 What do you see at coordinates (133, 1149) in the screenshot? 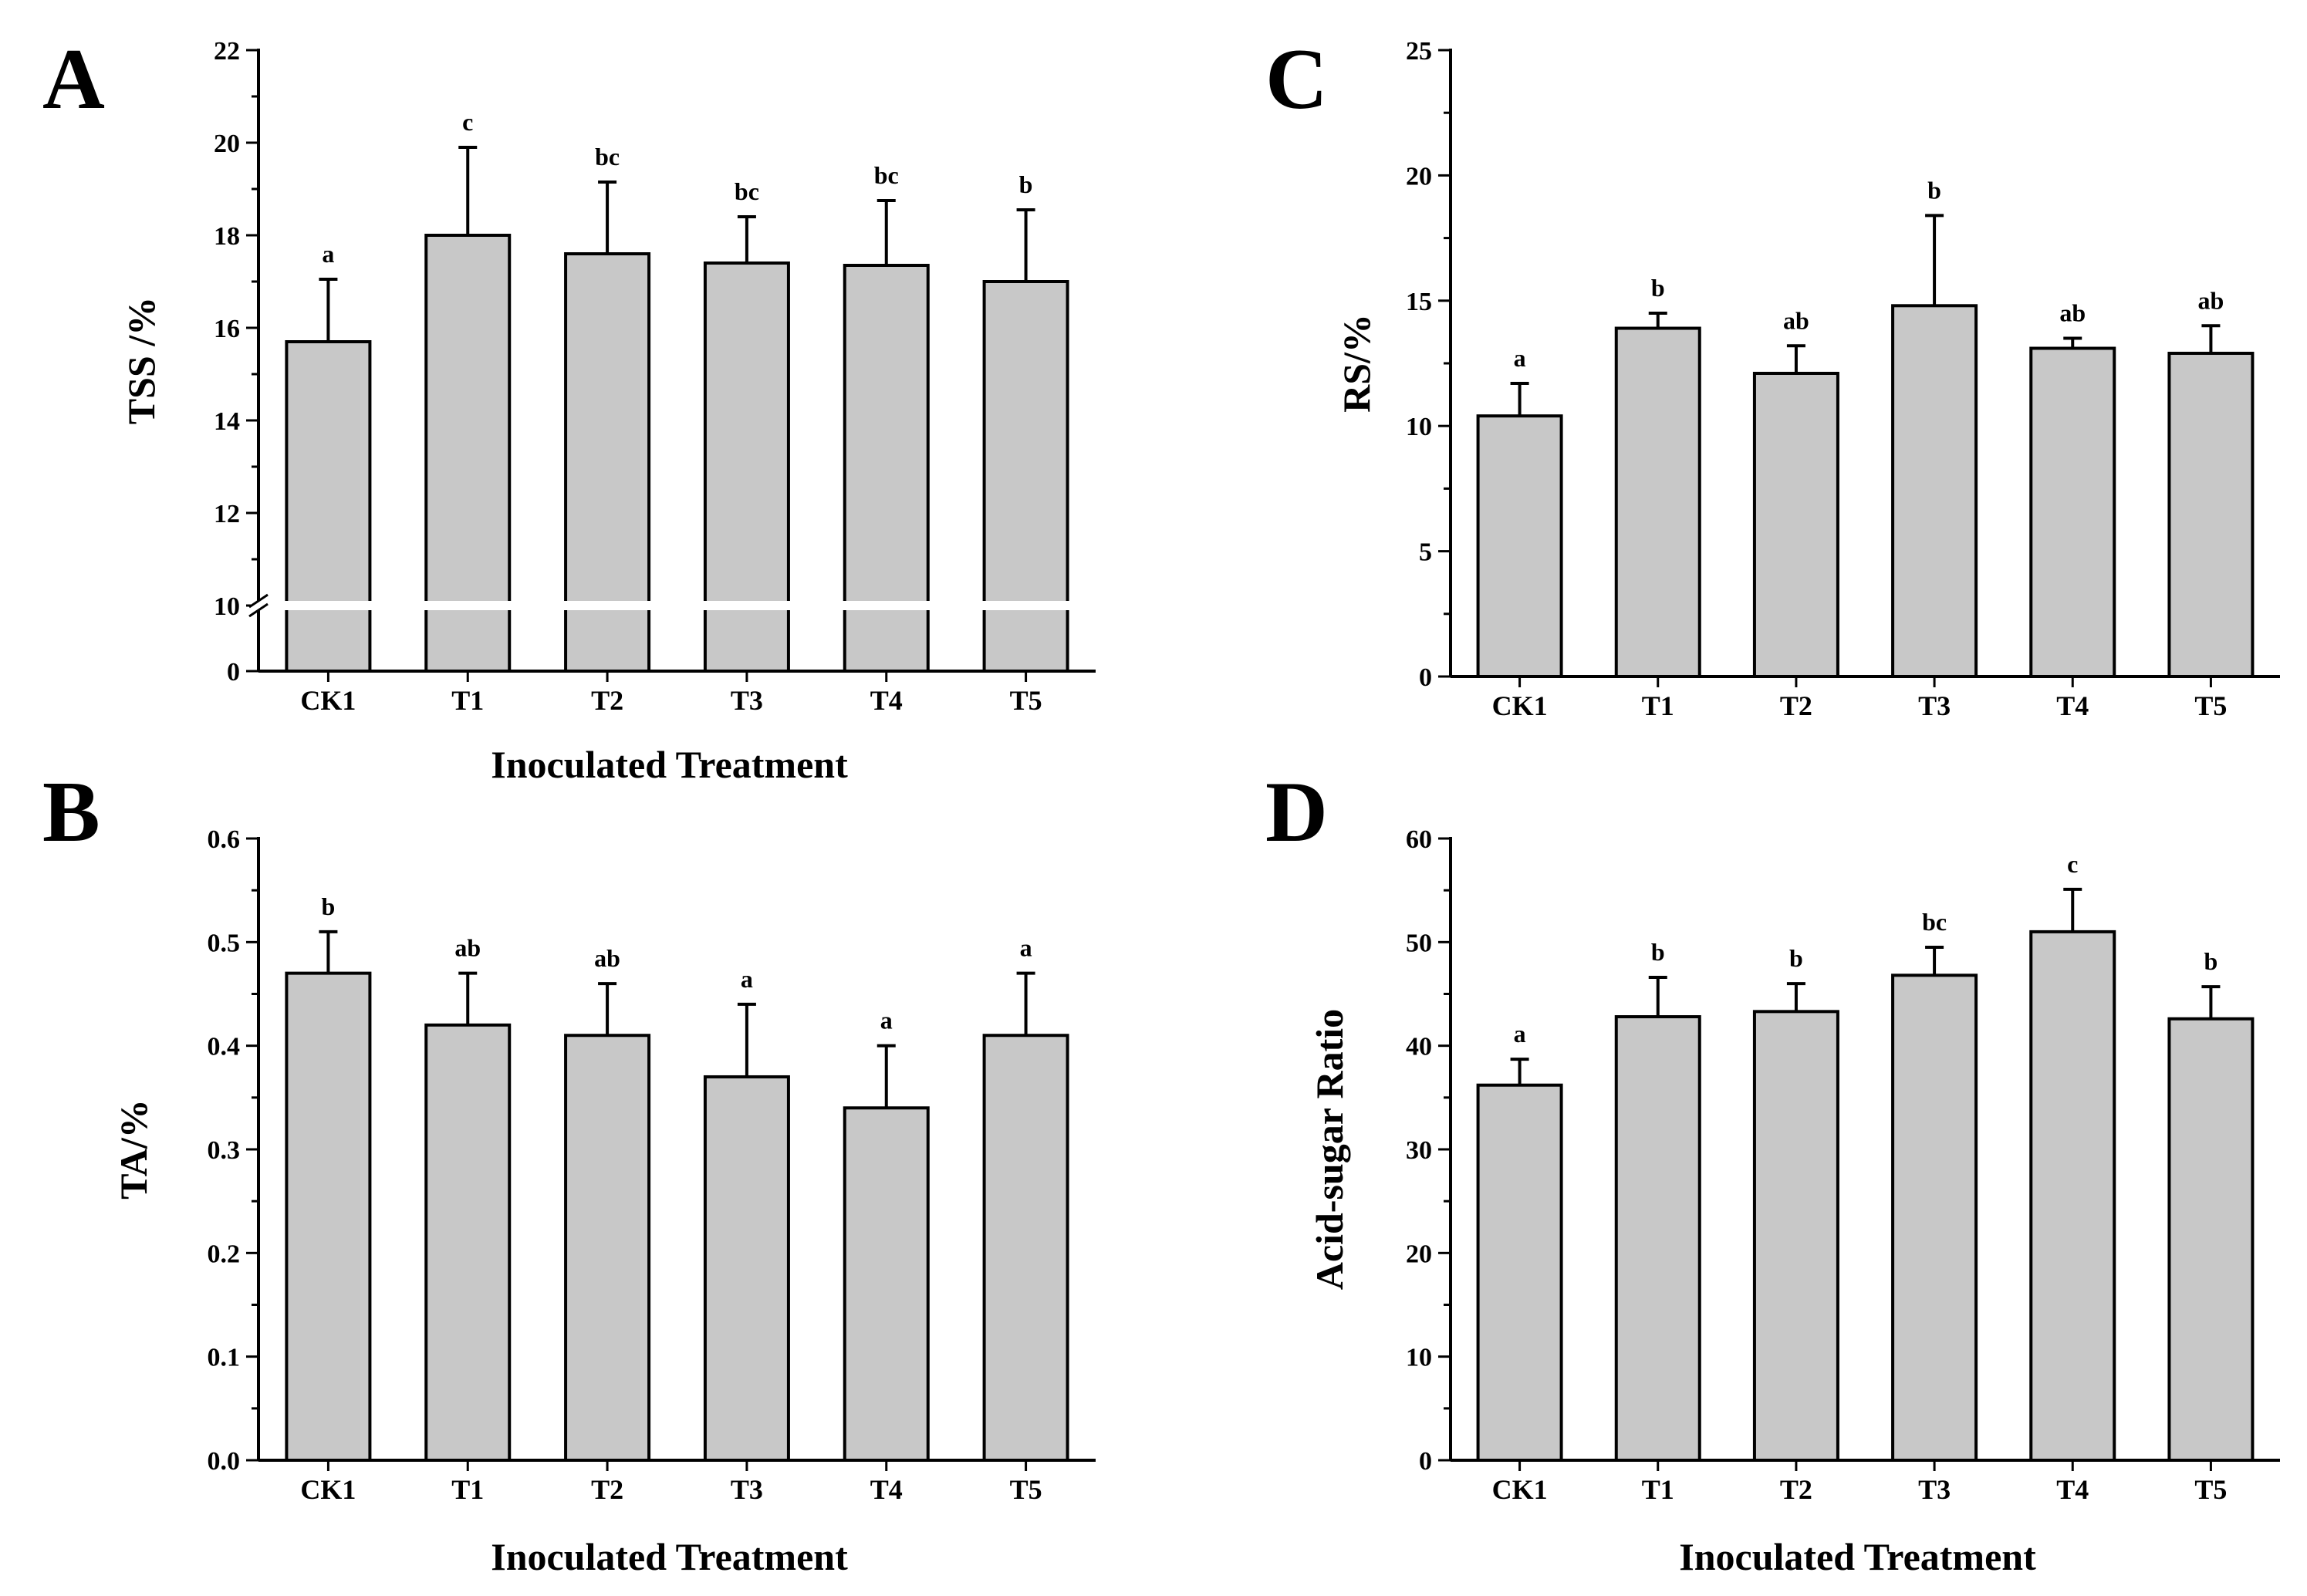
I see `y-axis-title: TA/%` at bounding box center [133, 1149].